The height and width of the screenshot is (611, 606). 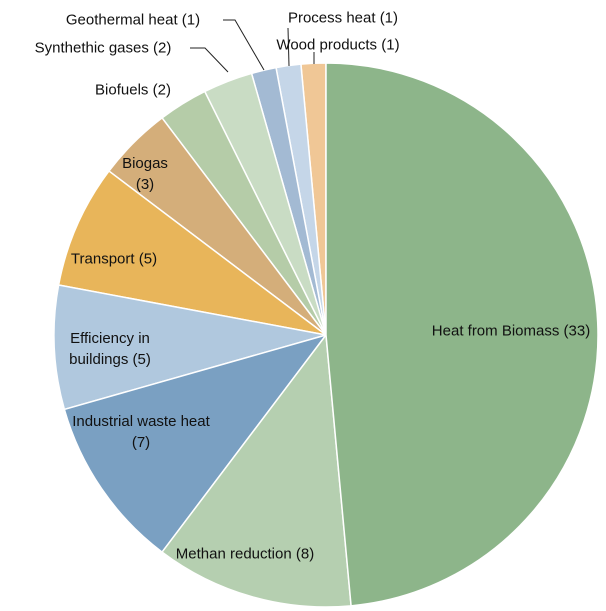 What do you see at coordinates (122, 90) in the screenshot?
I see `category-label: Biofuels` at bounding box center [122, 90].